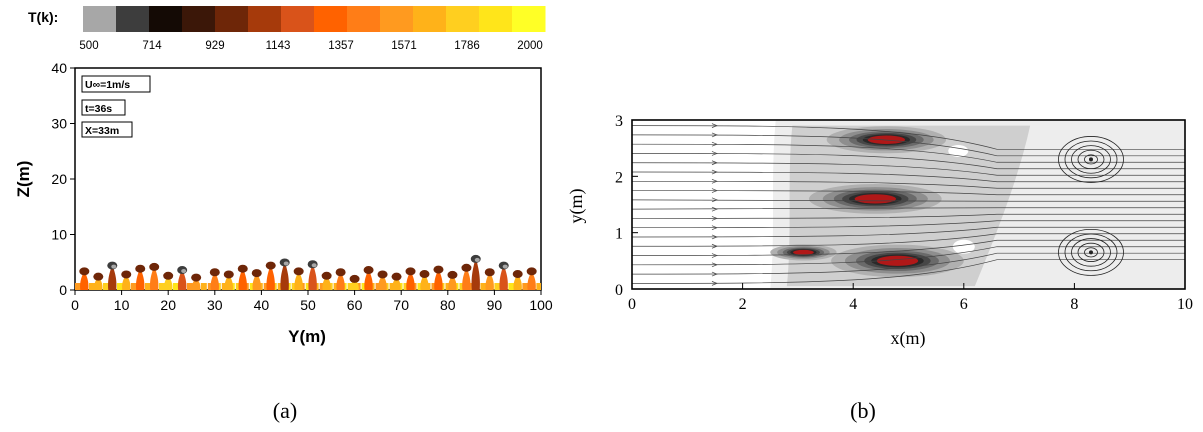  I want to click on x-tick-label-a: 10, so click(122, 305).